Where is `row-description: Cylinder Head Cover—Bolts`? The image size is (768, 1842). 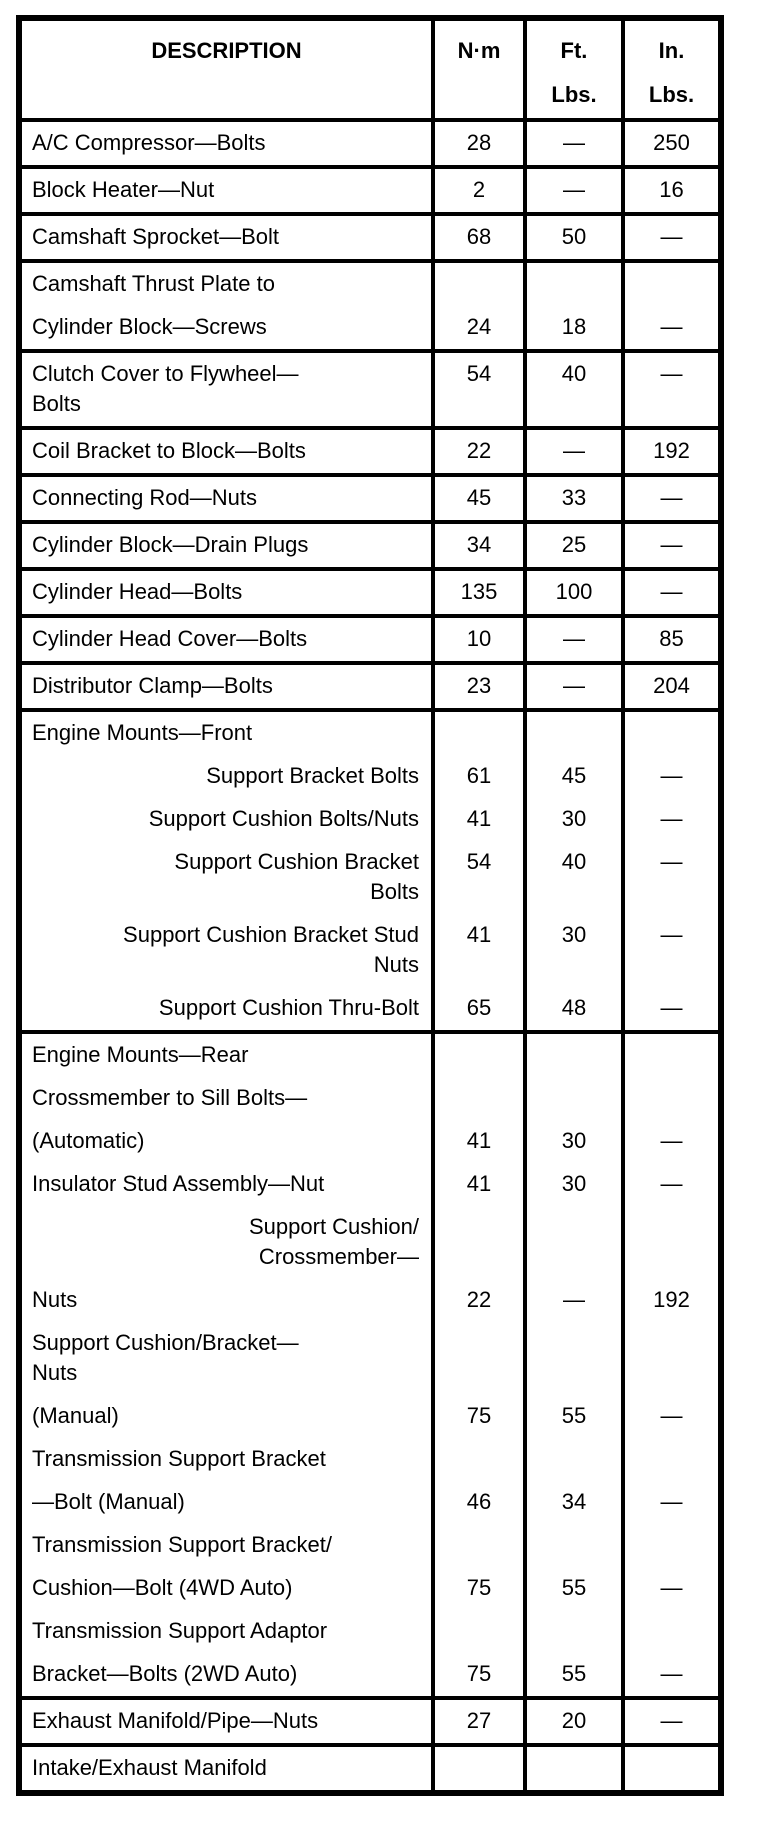
row-description: Cylinder Head Cover—Bolts is located at coordinates (226, 638).